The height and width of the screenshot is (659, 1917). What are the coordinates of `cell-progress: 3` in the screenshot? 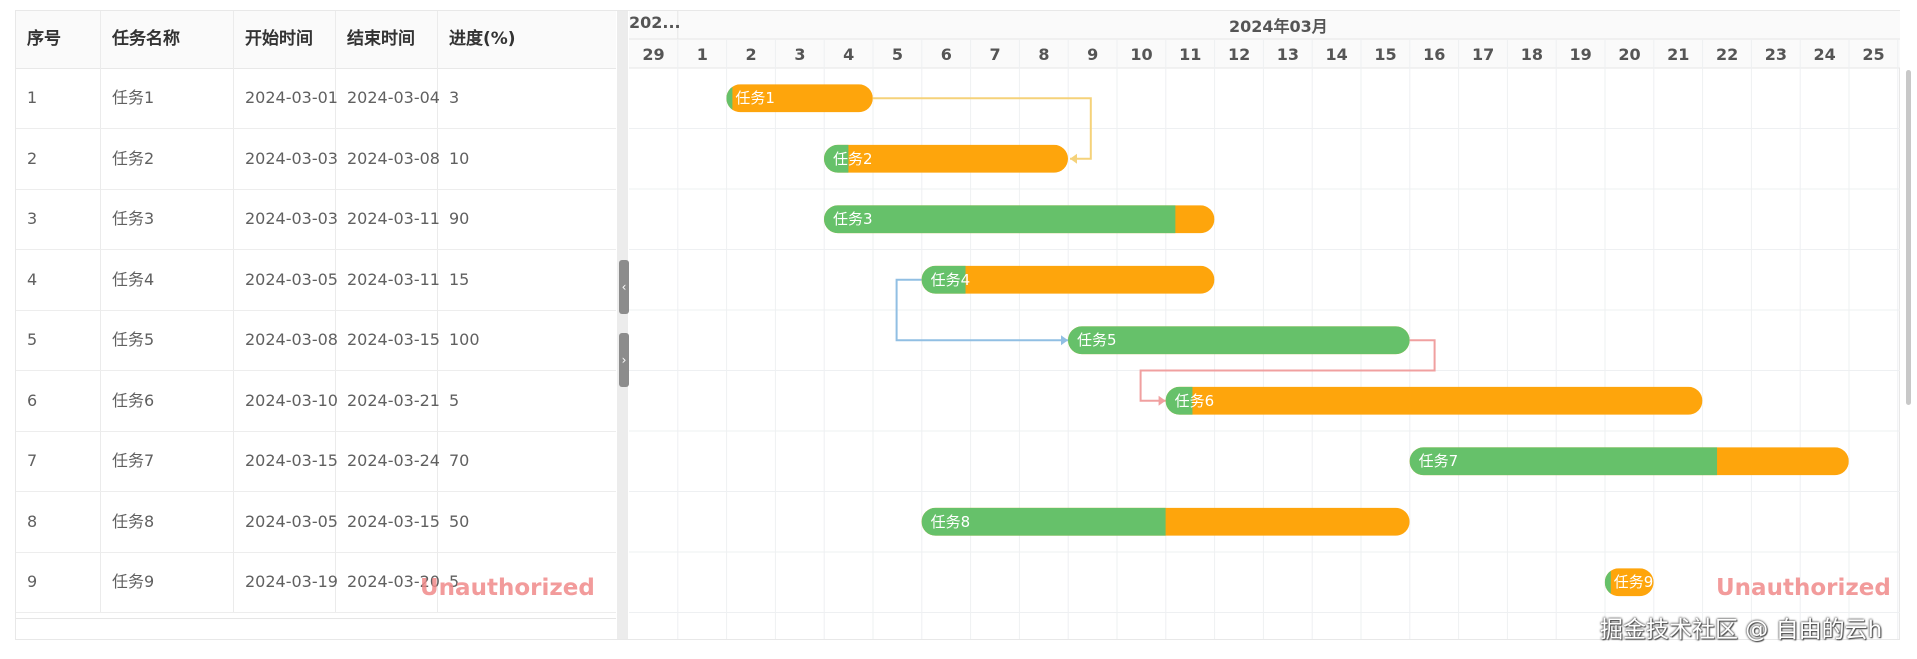 It's located at (454, 97).